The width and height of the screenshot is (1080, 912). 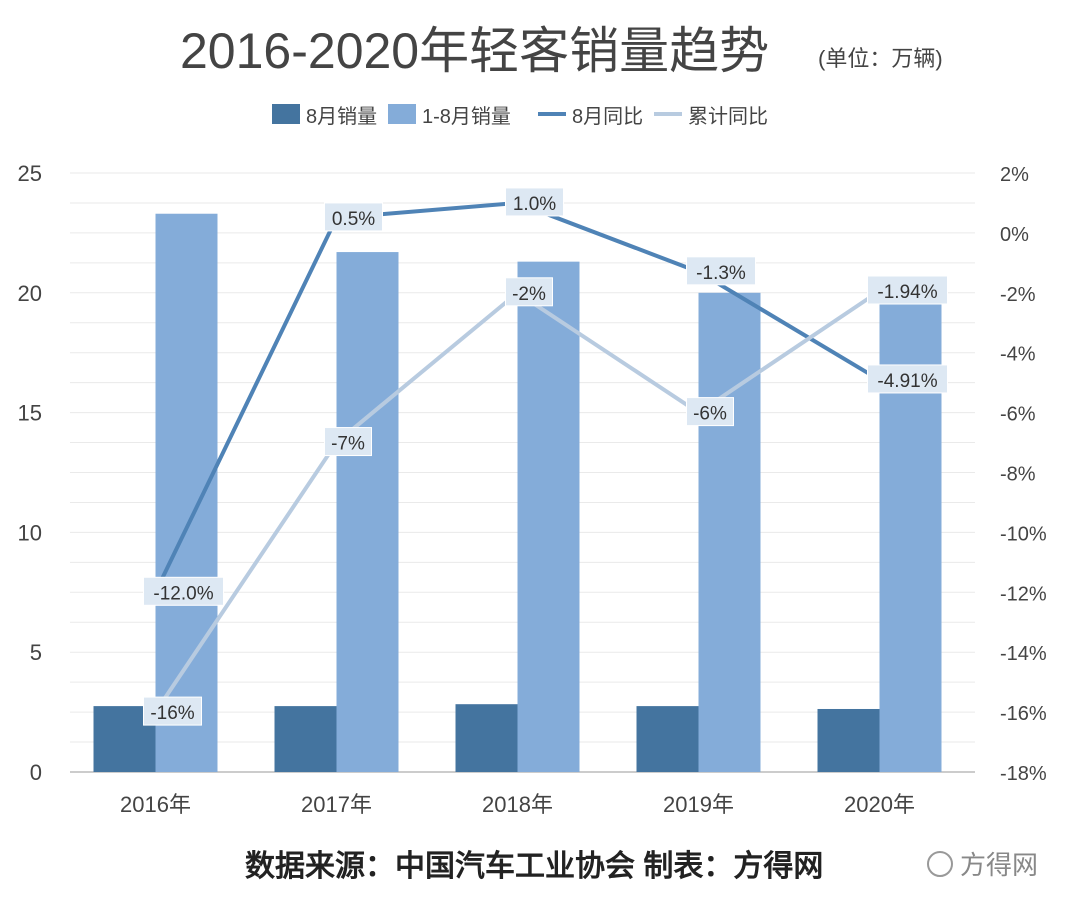 I want to click on right-tick-label: -10%, so click(x=1023, y=534).